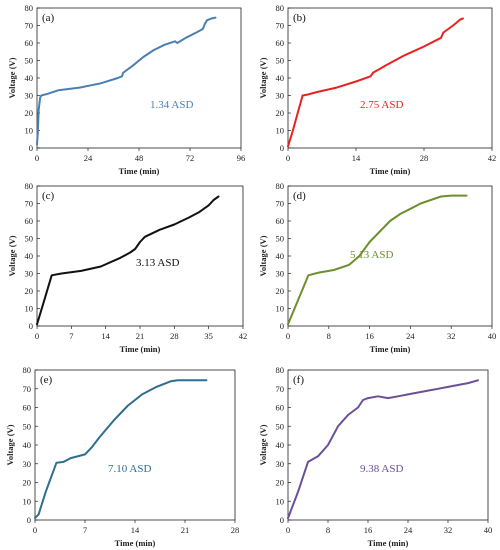 This screenshot has height=550, width=500. What do you see at coordinates (381, 469) in the screenshot?
I see `series-annotation: 9.38 ASD` at bounding box center [381, 469].